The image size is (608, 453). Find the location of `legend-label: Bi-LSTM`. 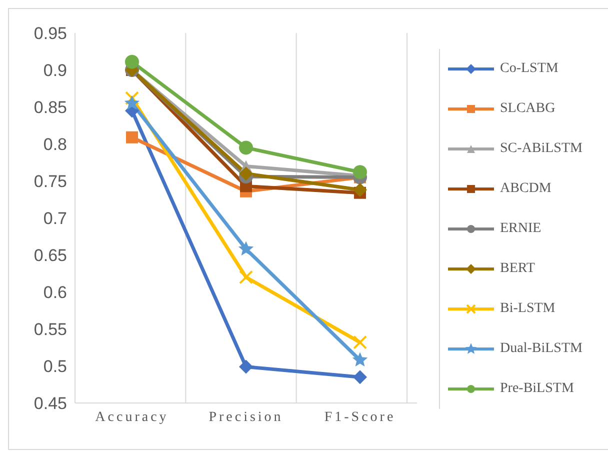

legend-label: Bi-LSTM is located at coordinates (528, 309).